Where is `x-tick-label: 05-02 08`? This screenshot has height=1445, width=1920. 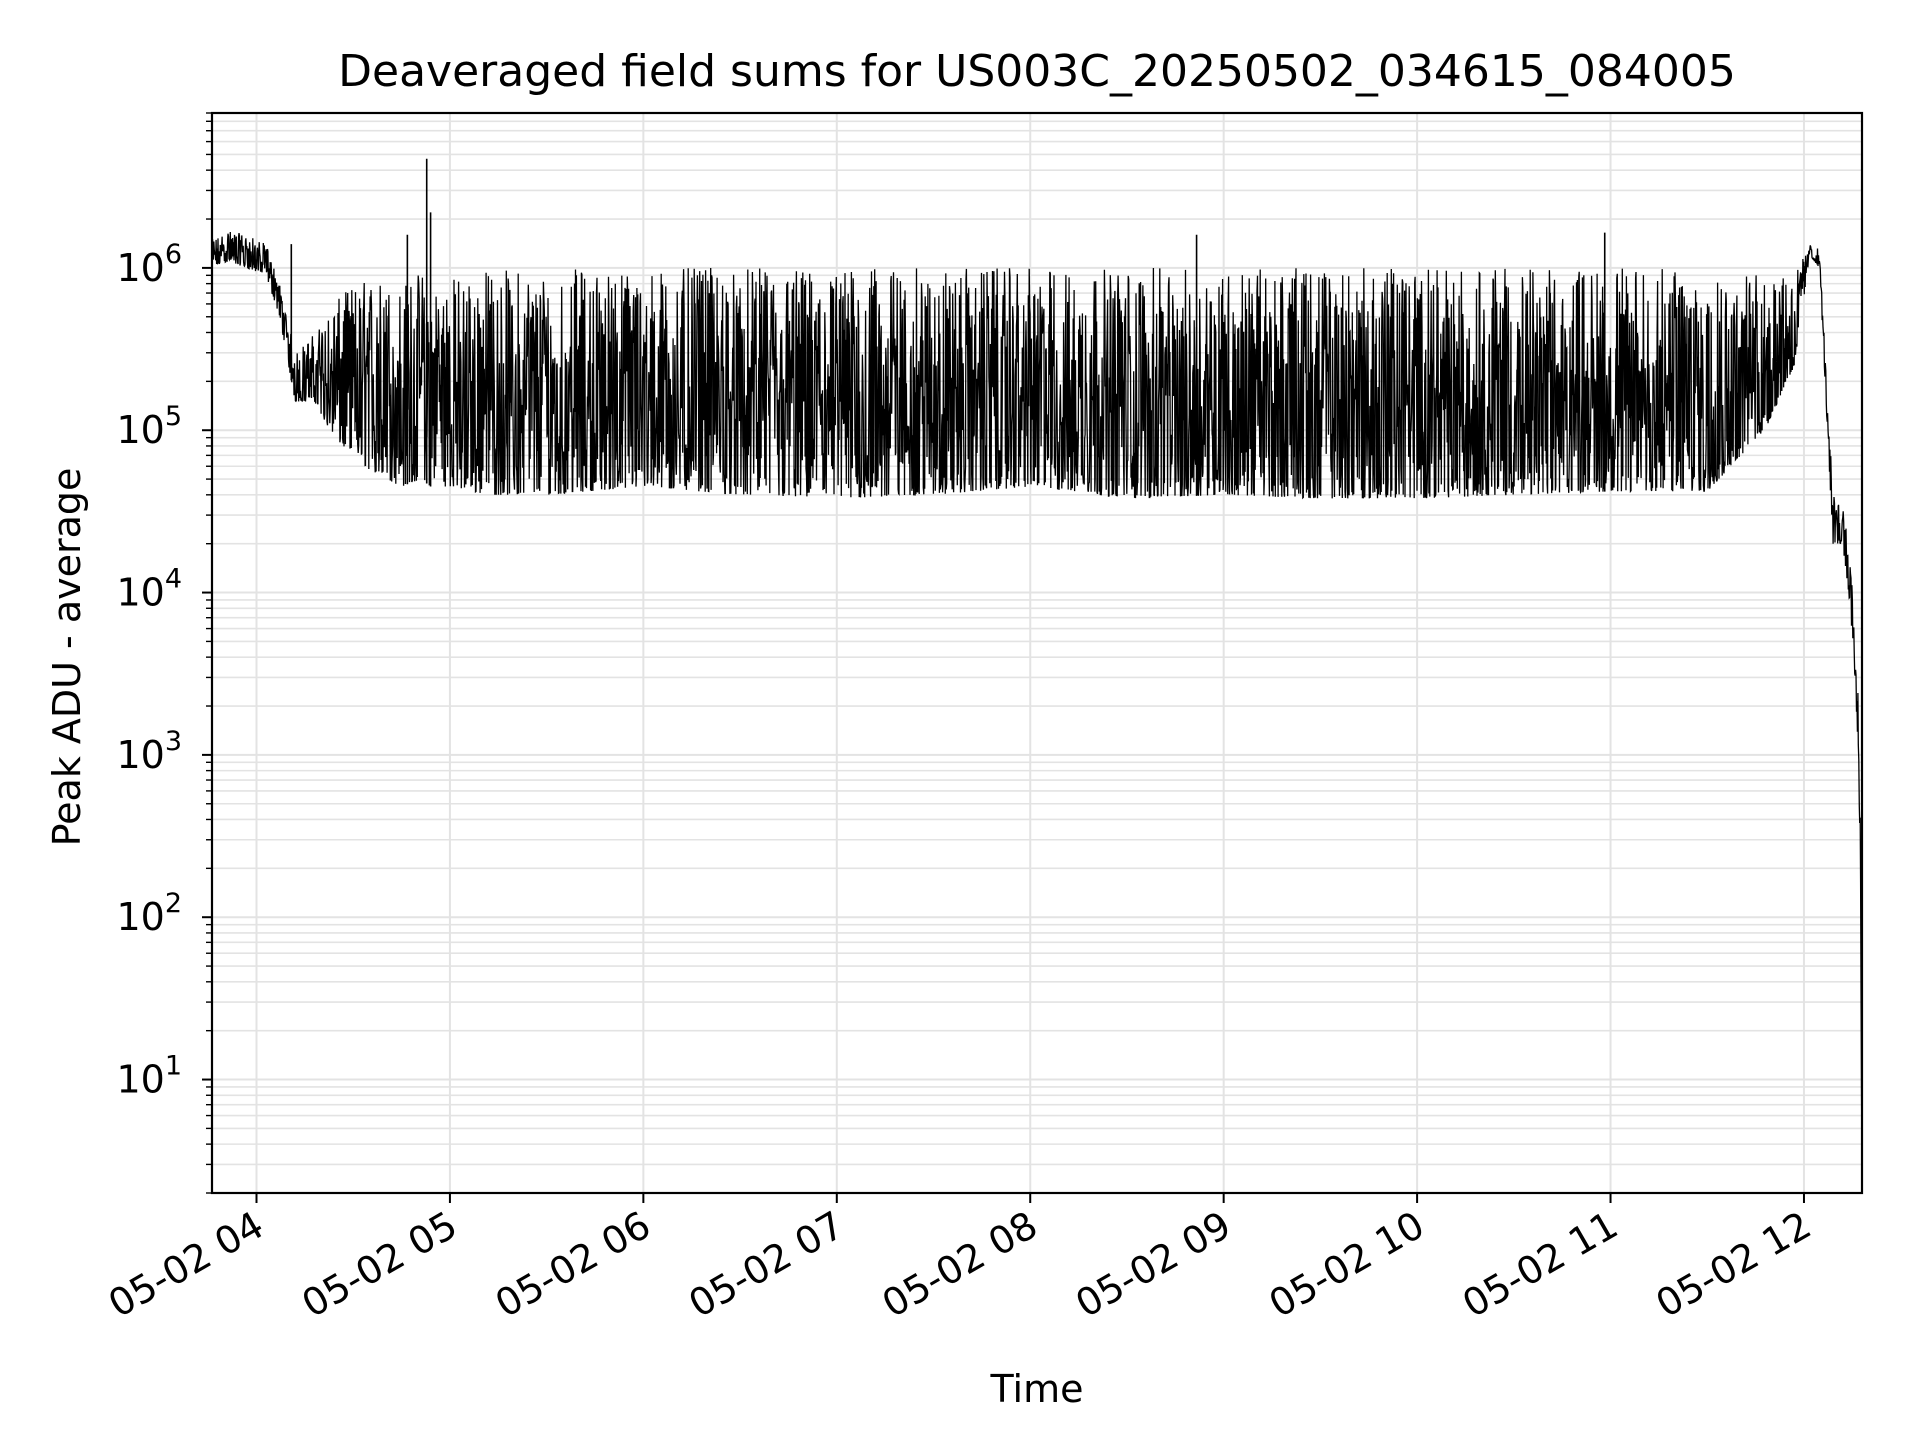 x-tick-label: 05-02 08 is located at coordinates (960, 1265).